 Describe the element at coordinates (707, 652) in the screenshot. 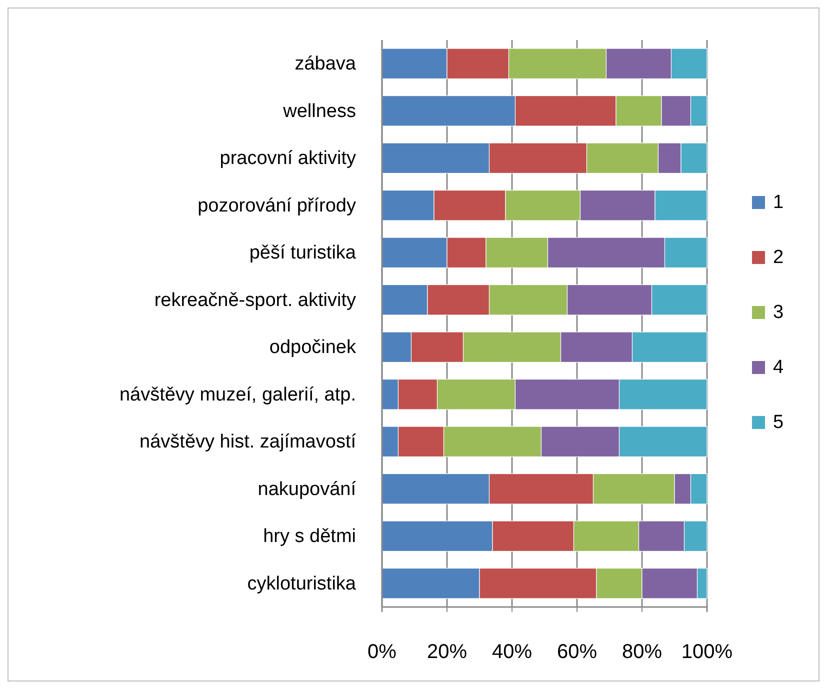

I see `x-tick-label: 100%` at that location.